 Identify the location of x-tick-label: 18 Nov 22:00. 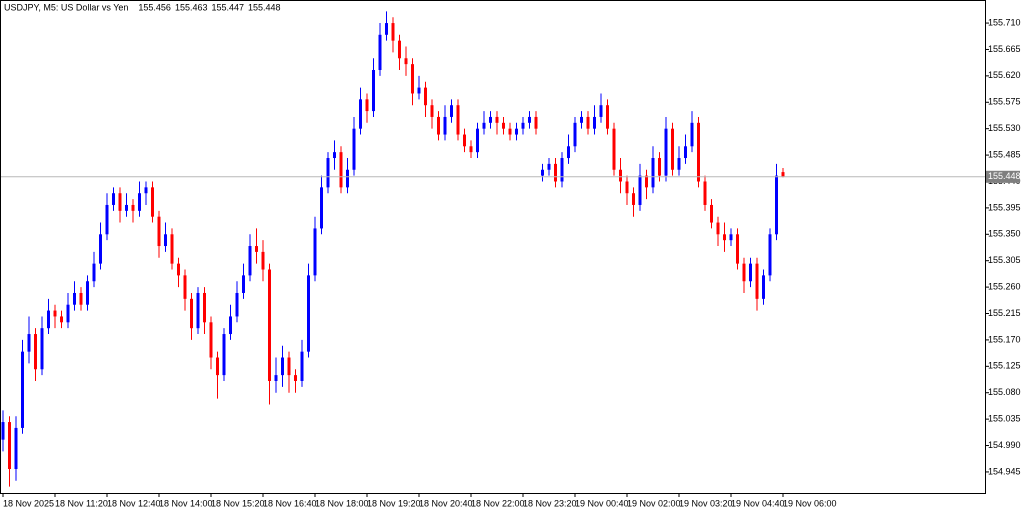
(498, 503).